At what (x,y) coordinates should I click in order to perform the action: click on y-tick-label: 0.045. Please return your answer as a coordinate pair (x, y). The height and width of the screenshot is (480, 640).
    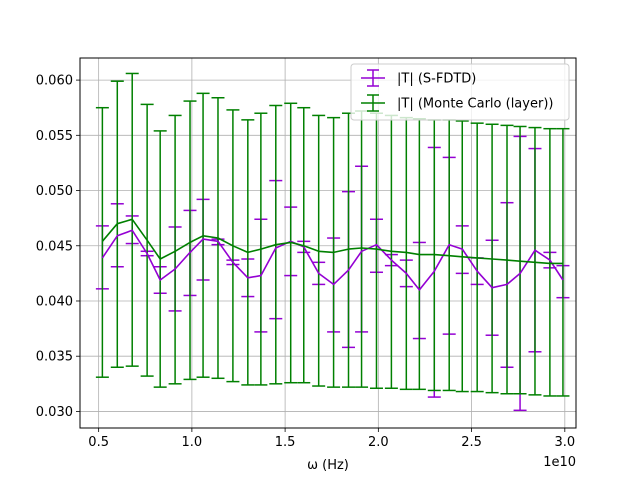
    Looking at the image, I should click on (54, 246).